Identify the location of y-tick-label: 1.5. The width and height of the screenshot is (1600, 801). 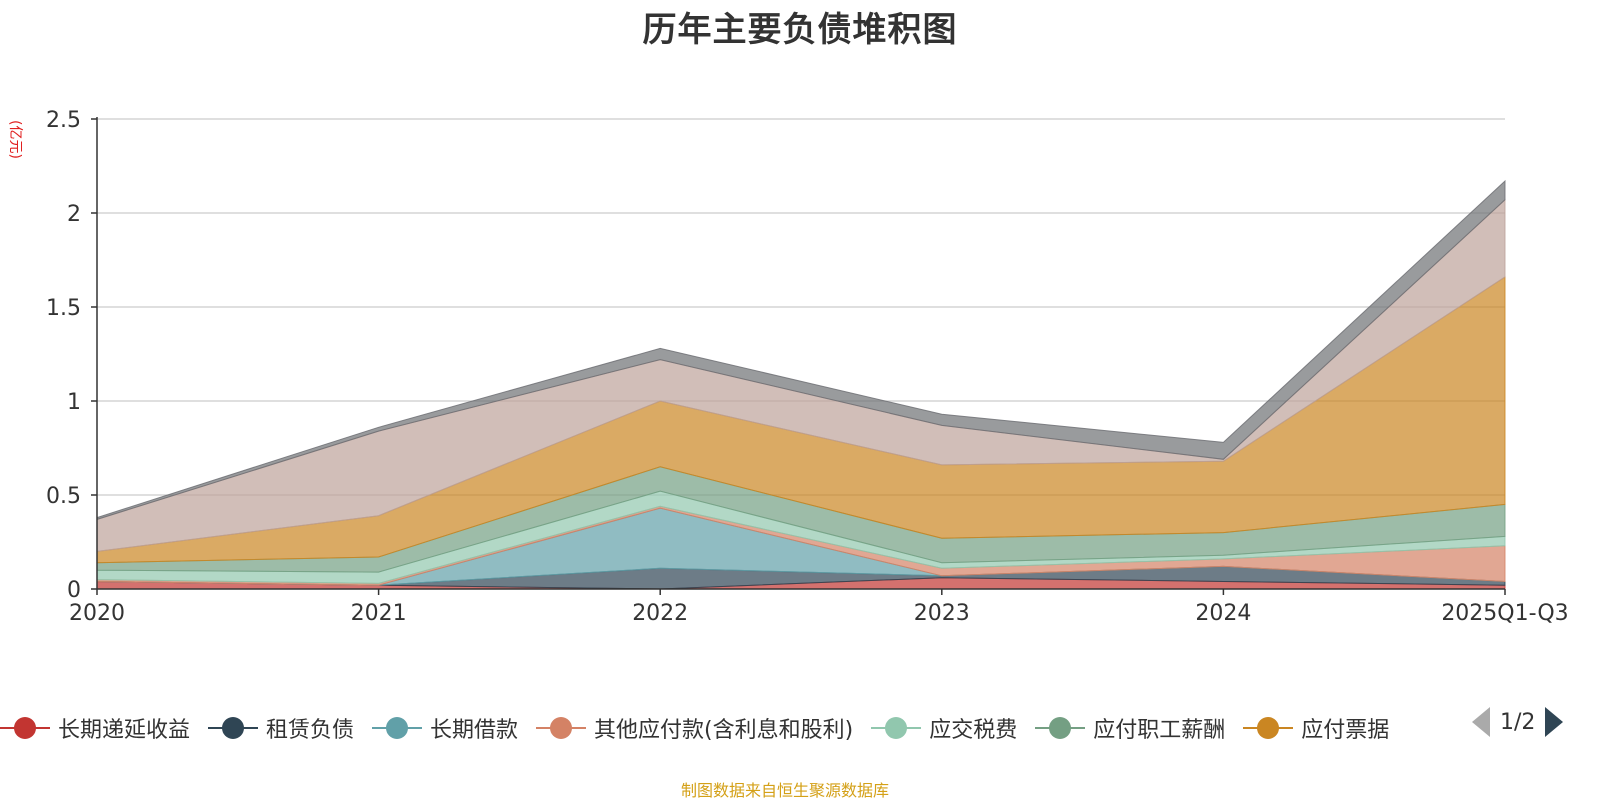
(63, 308).